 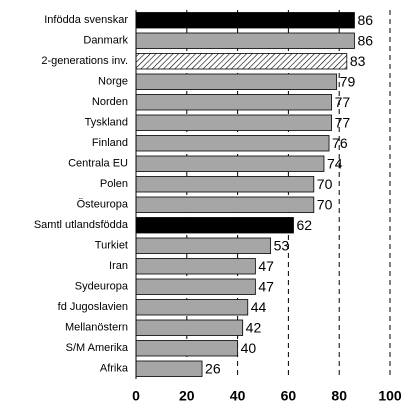 What do you see at coordinates (93, 307) in the screenshot?
I see `category-label: fd Jugoslavien` at bounding box center [93, 307].